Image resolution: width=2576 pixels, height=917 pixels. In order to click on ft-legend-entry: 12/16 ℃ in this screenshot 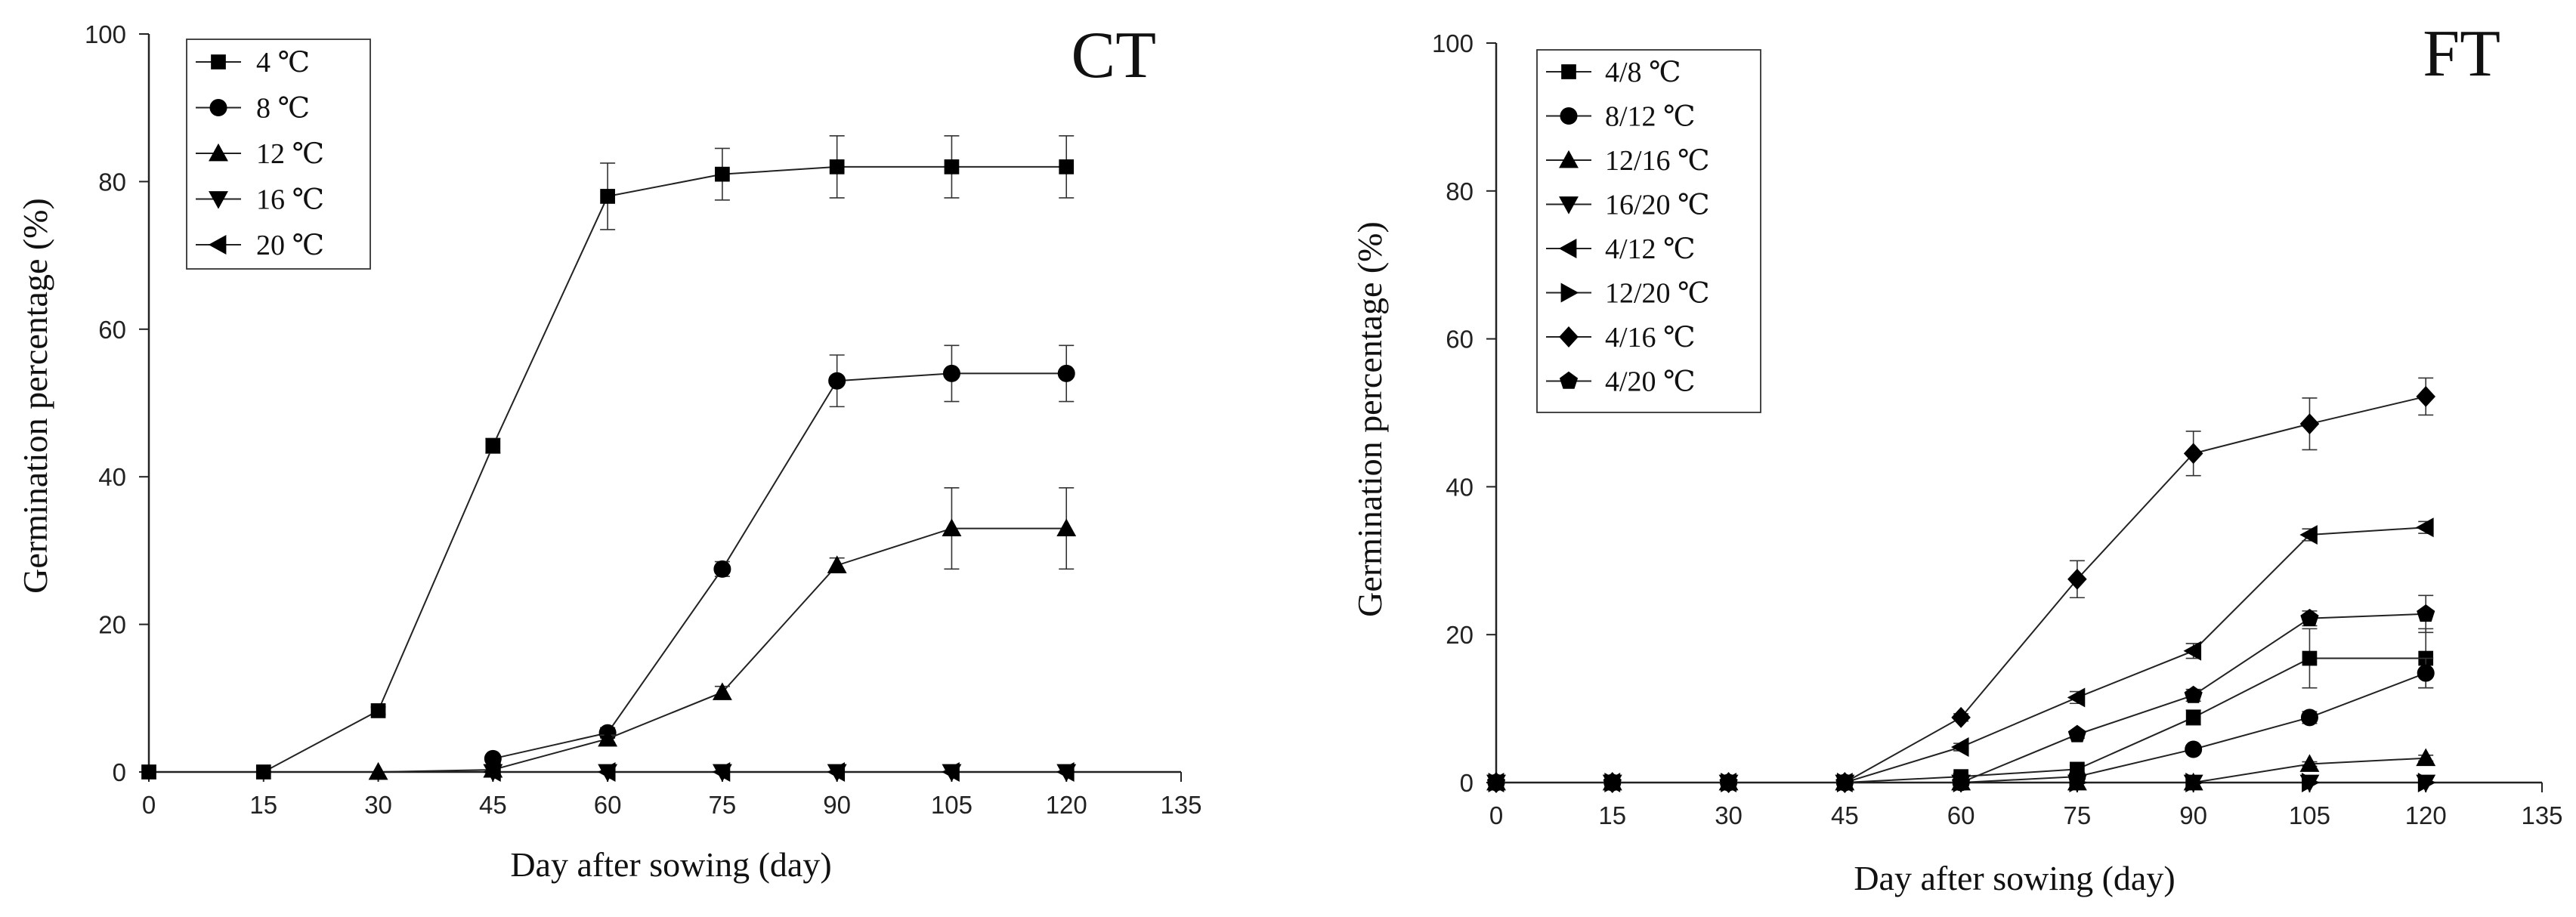, I will do `click(1628, 161)`.